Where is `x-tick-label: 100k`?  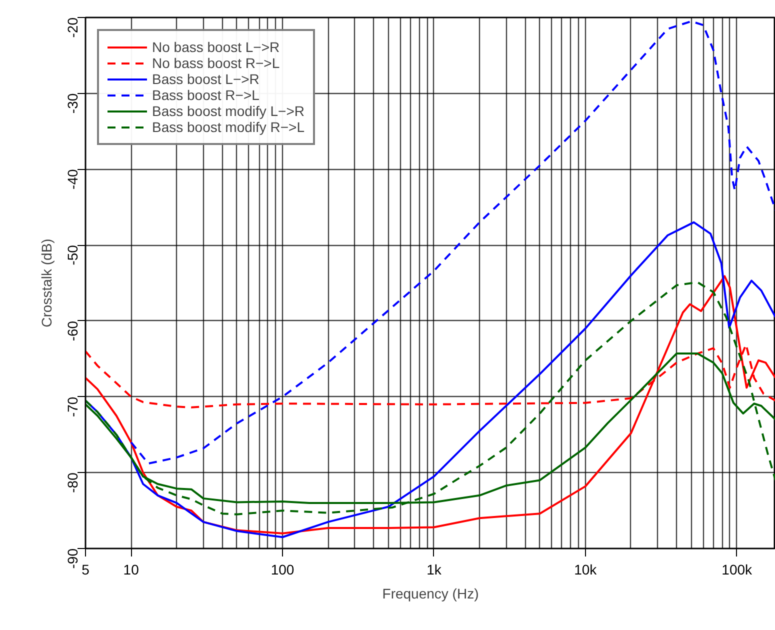
x-tick-label: 100k is located at coordinates (738, 570).